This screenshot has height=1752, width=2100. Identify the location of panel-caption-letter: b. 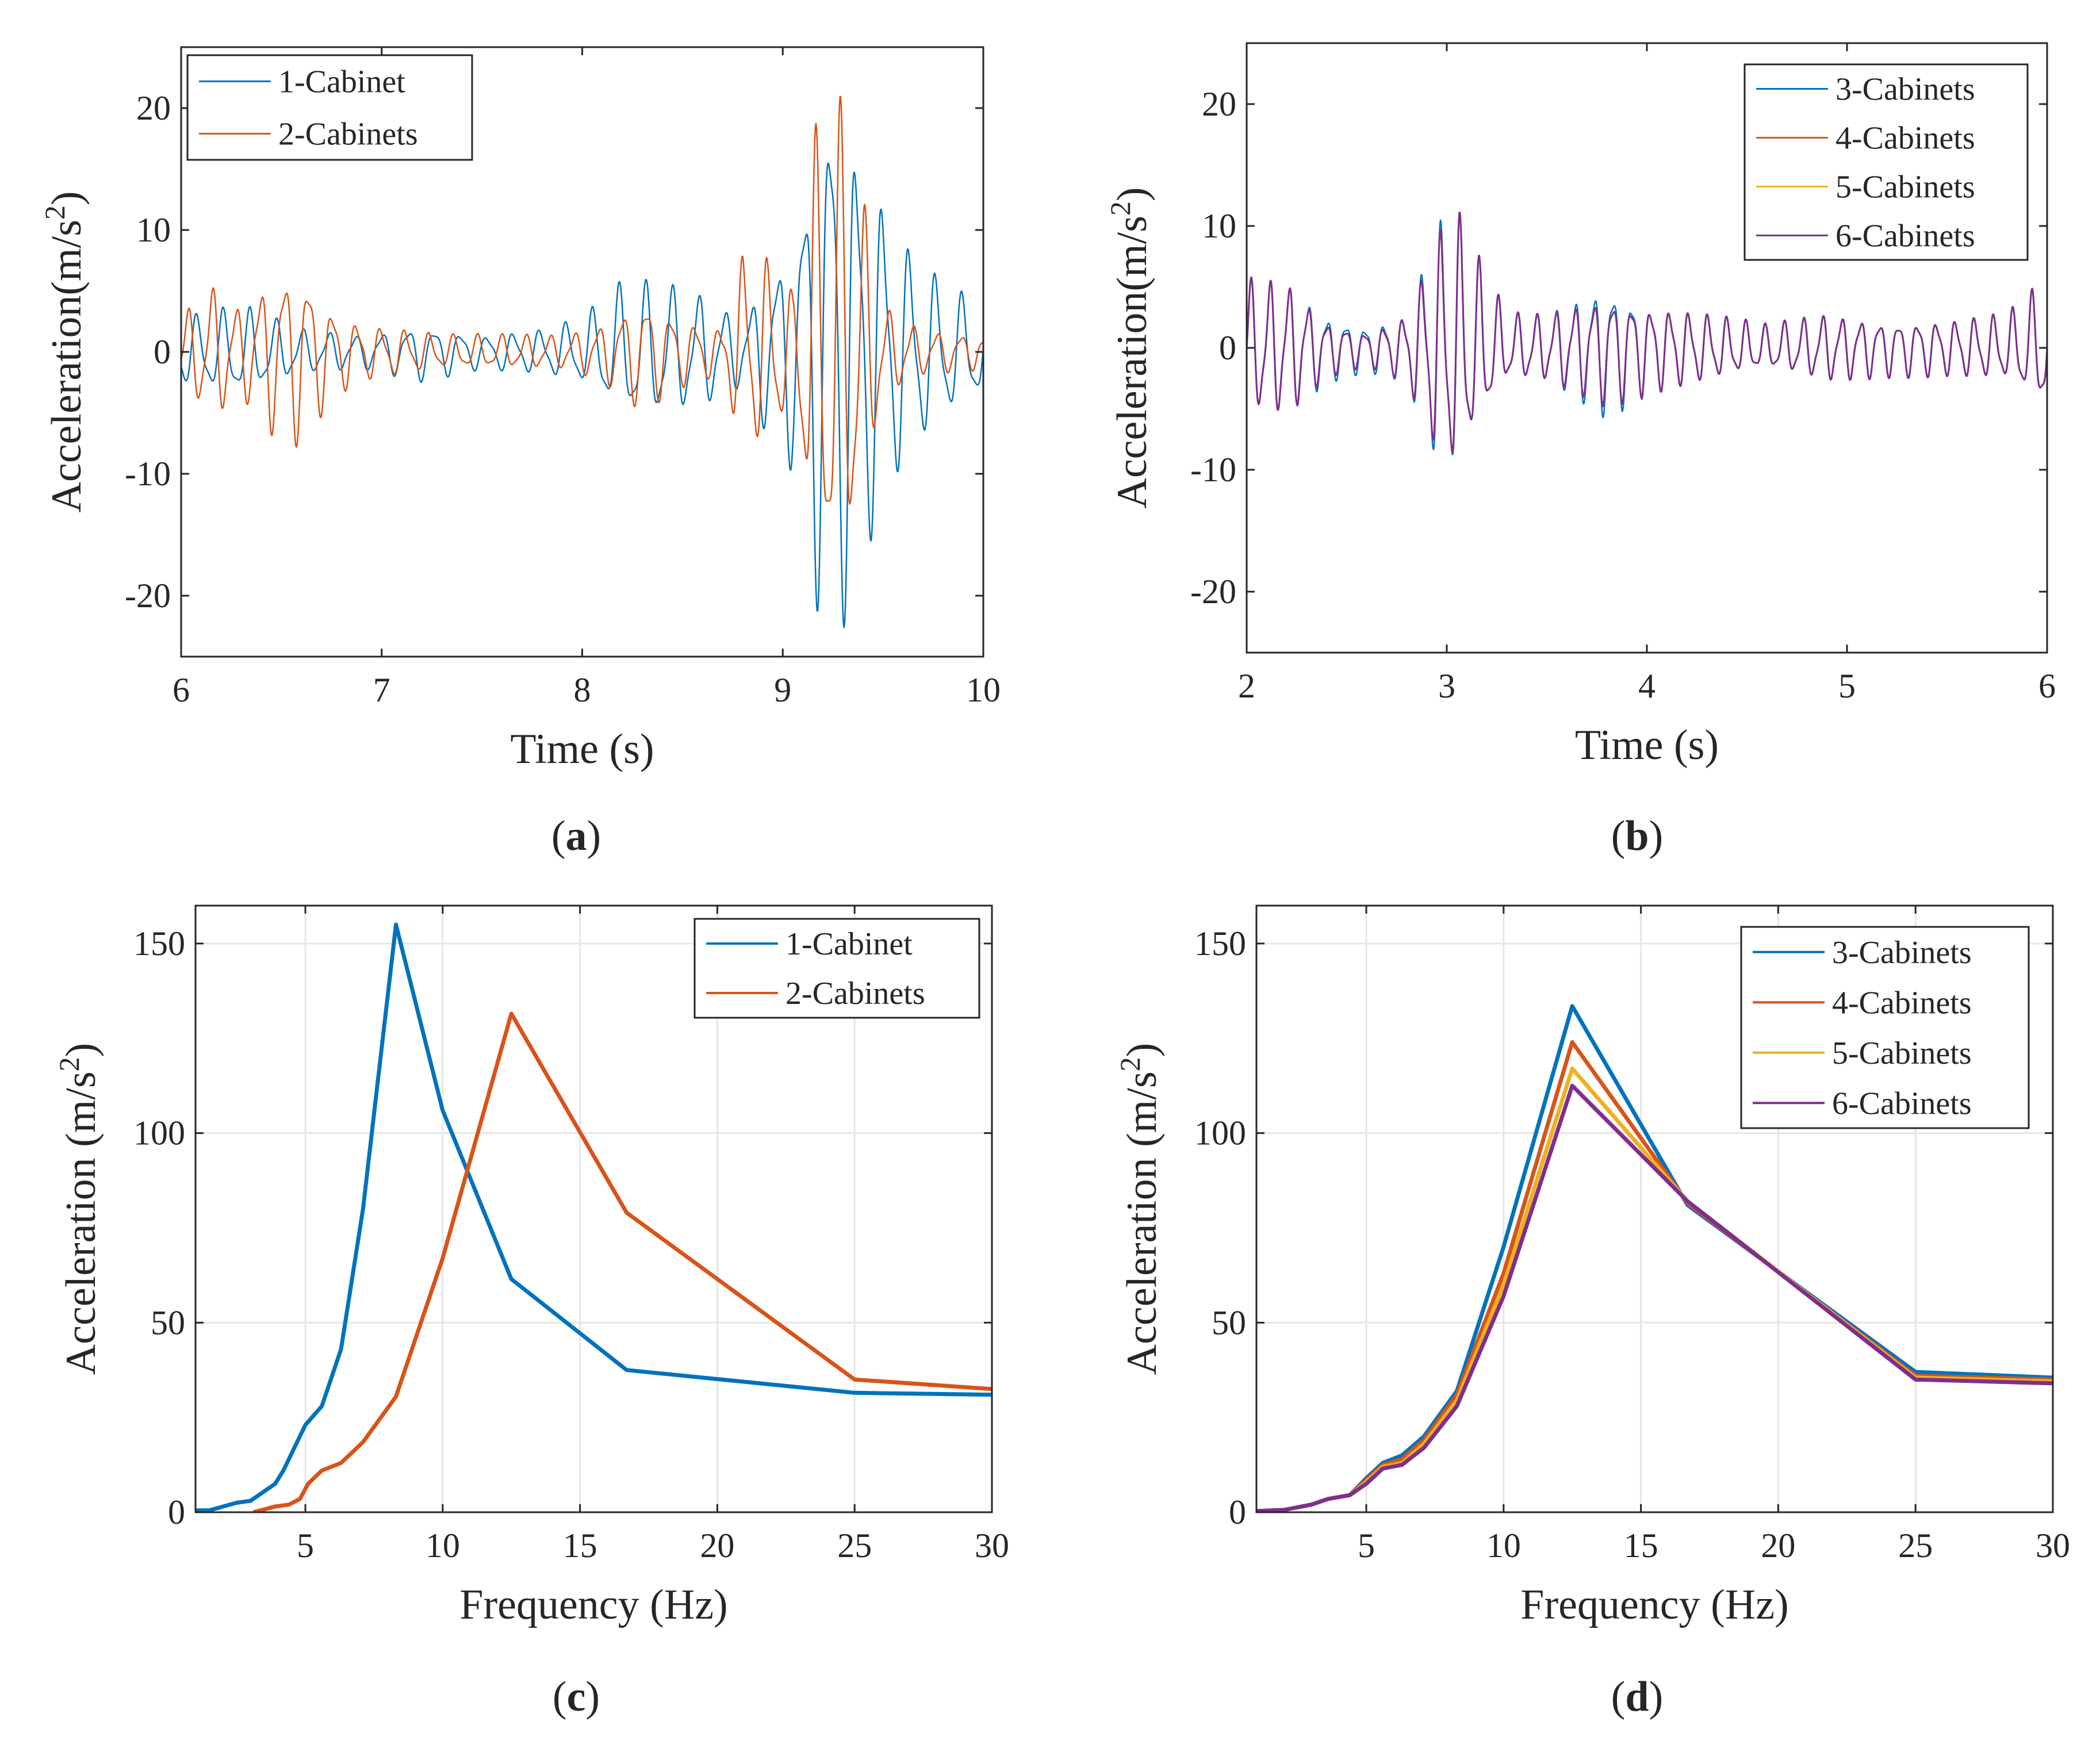
(1637, 836).